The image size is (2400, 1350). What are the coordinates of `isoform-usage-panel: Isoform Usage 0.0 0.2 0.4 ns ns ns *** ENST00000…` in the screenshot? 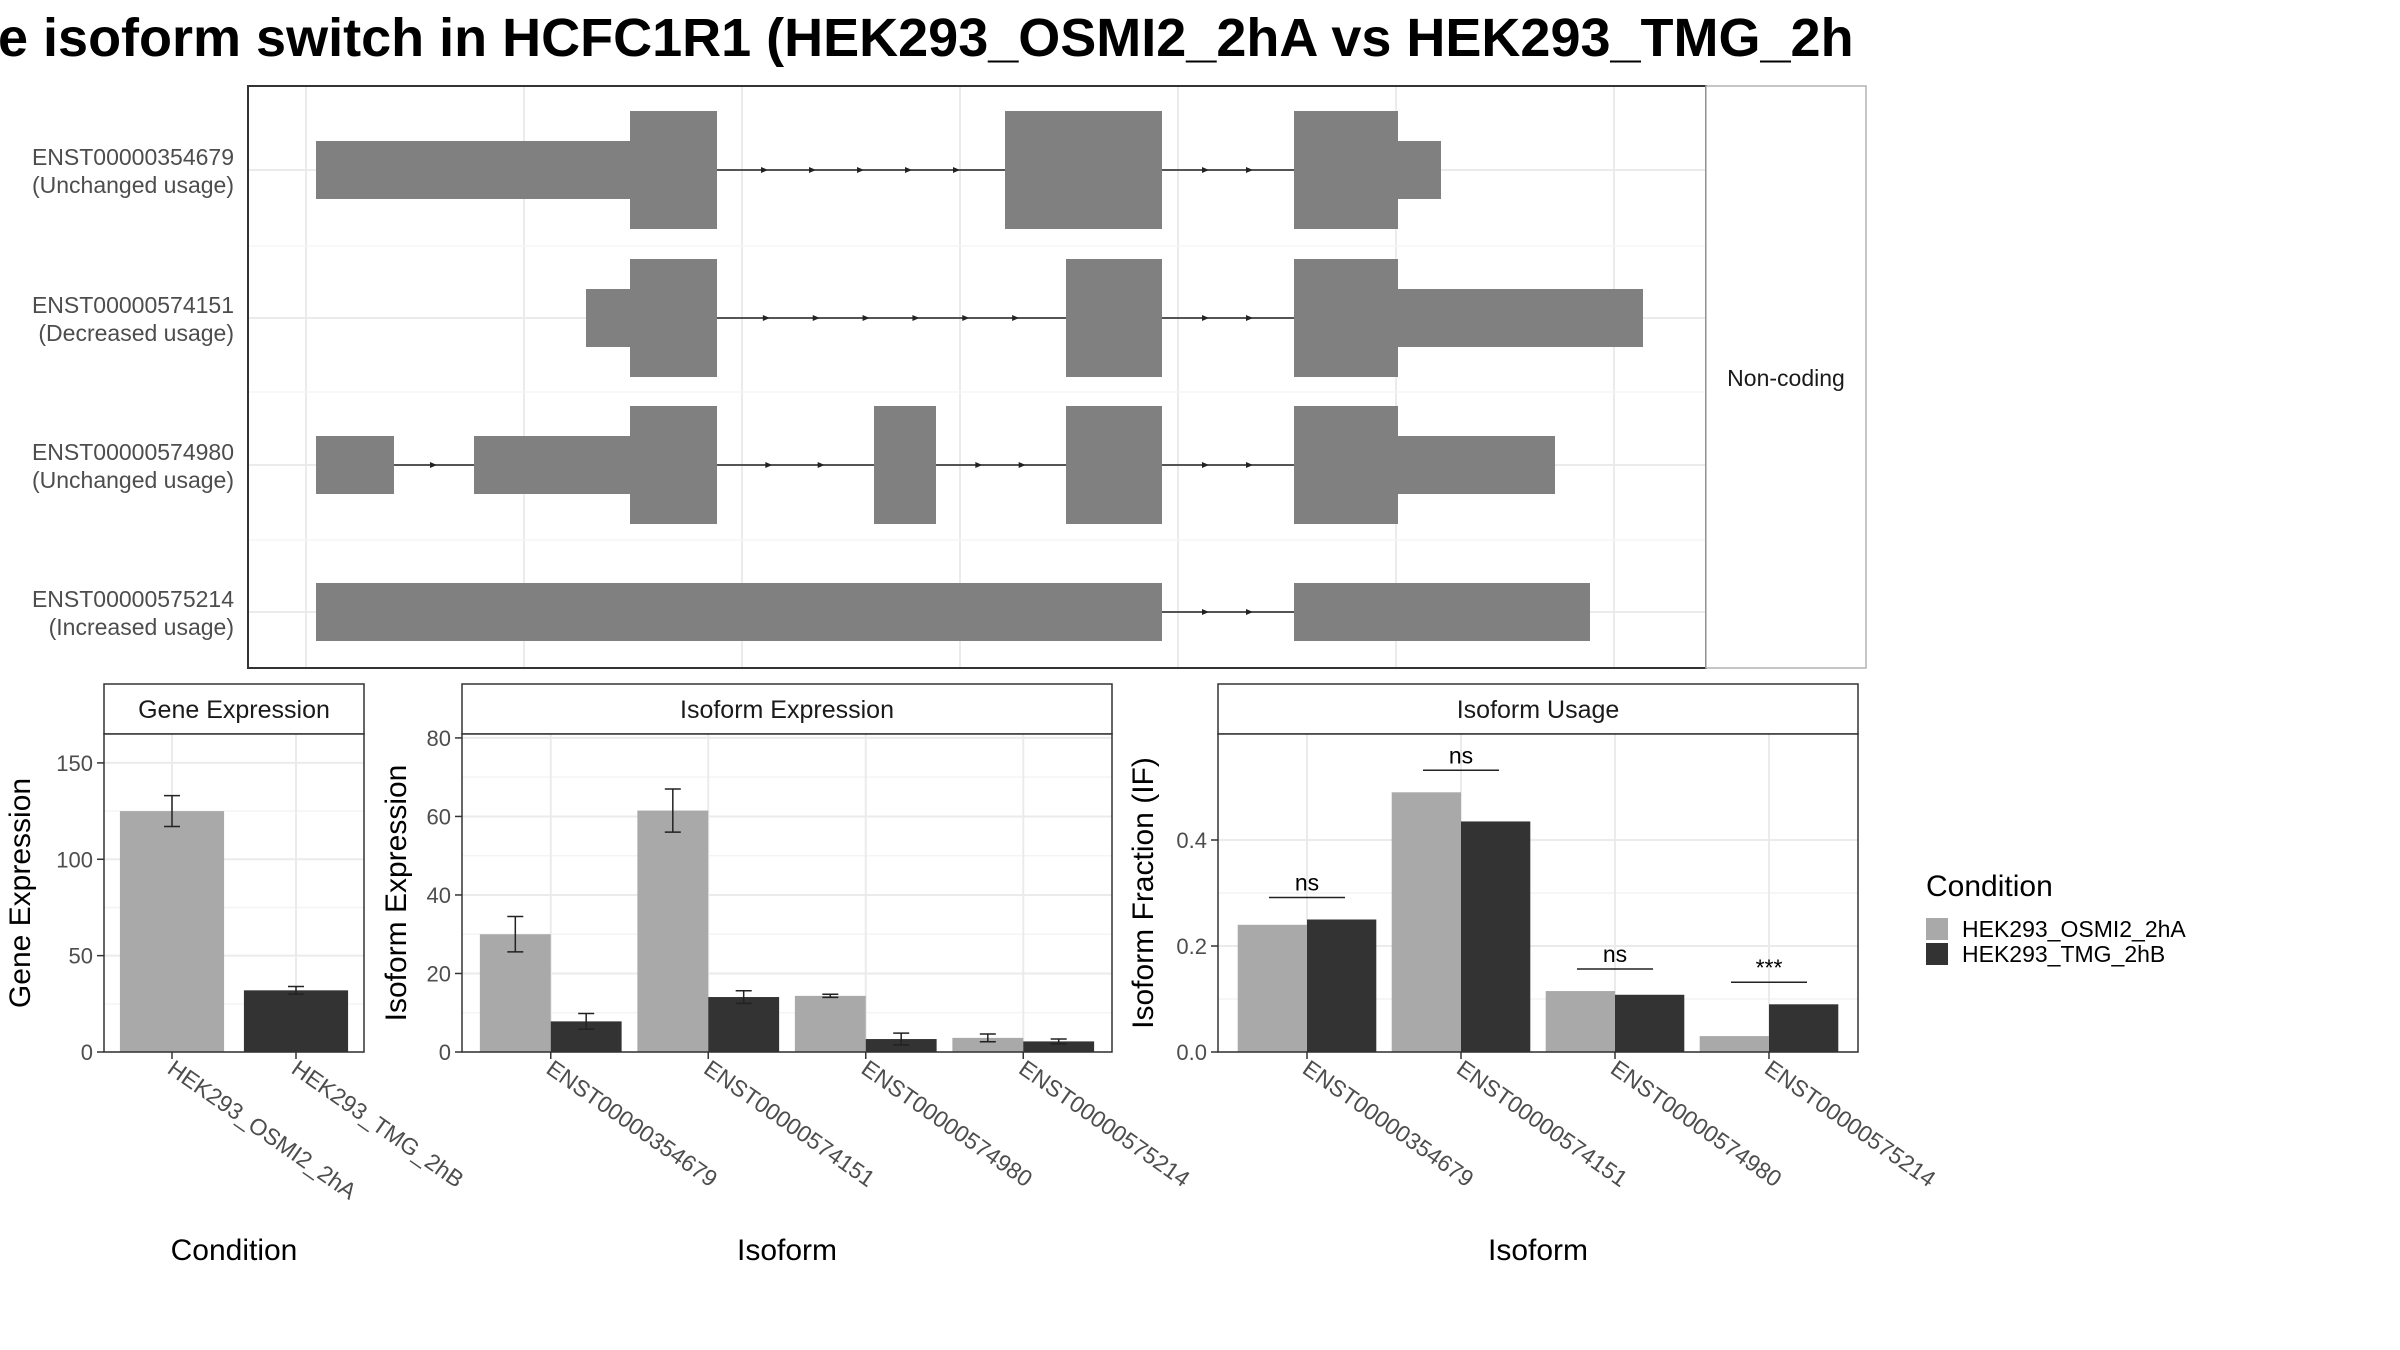 It's located at (1534, 975).